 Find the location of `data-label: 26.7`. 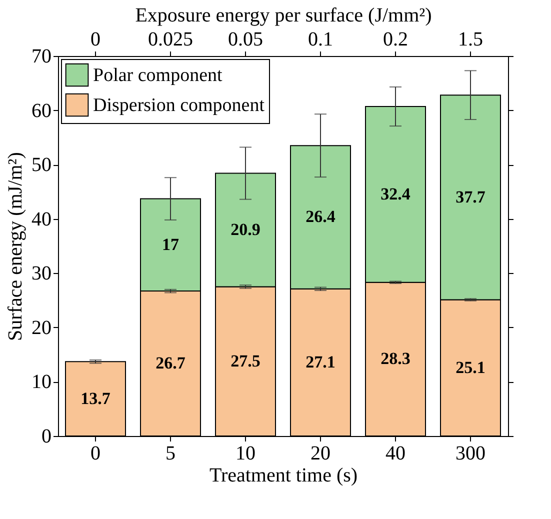

data-label: 26.7 is located at coordinates (171, 363).